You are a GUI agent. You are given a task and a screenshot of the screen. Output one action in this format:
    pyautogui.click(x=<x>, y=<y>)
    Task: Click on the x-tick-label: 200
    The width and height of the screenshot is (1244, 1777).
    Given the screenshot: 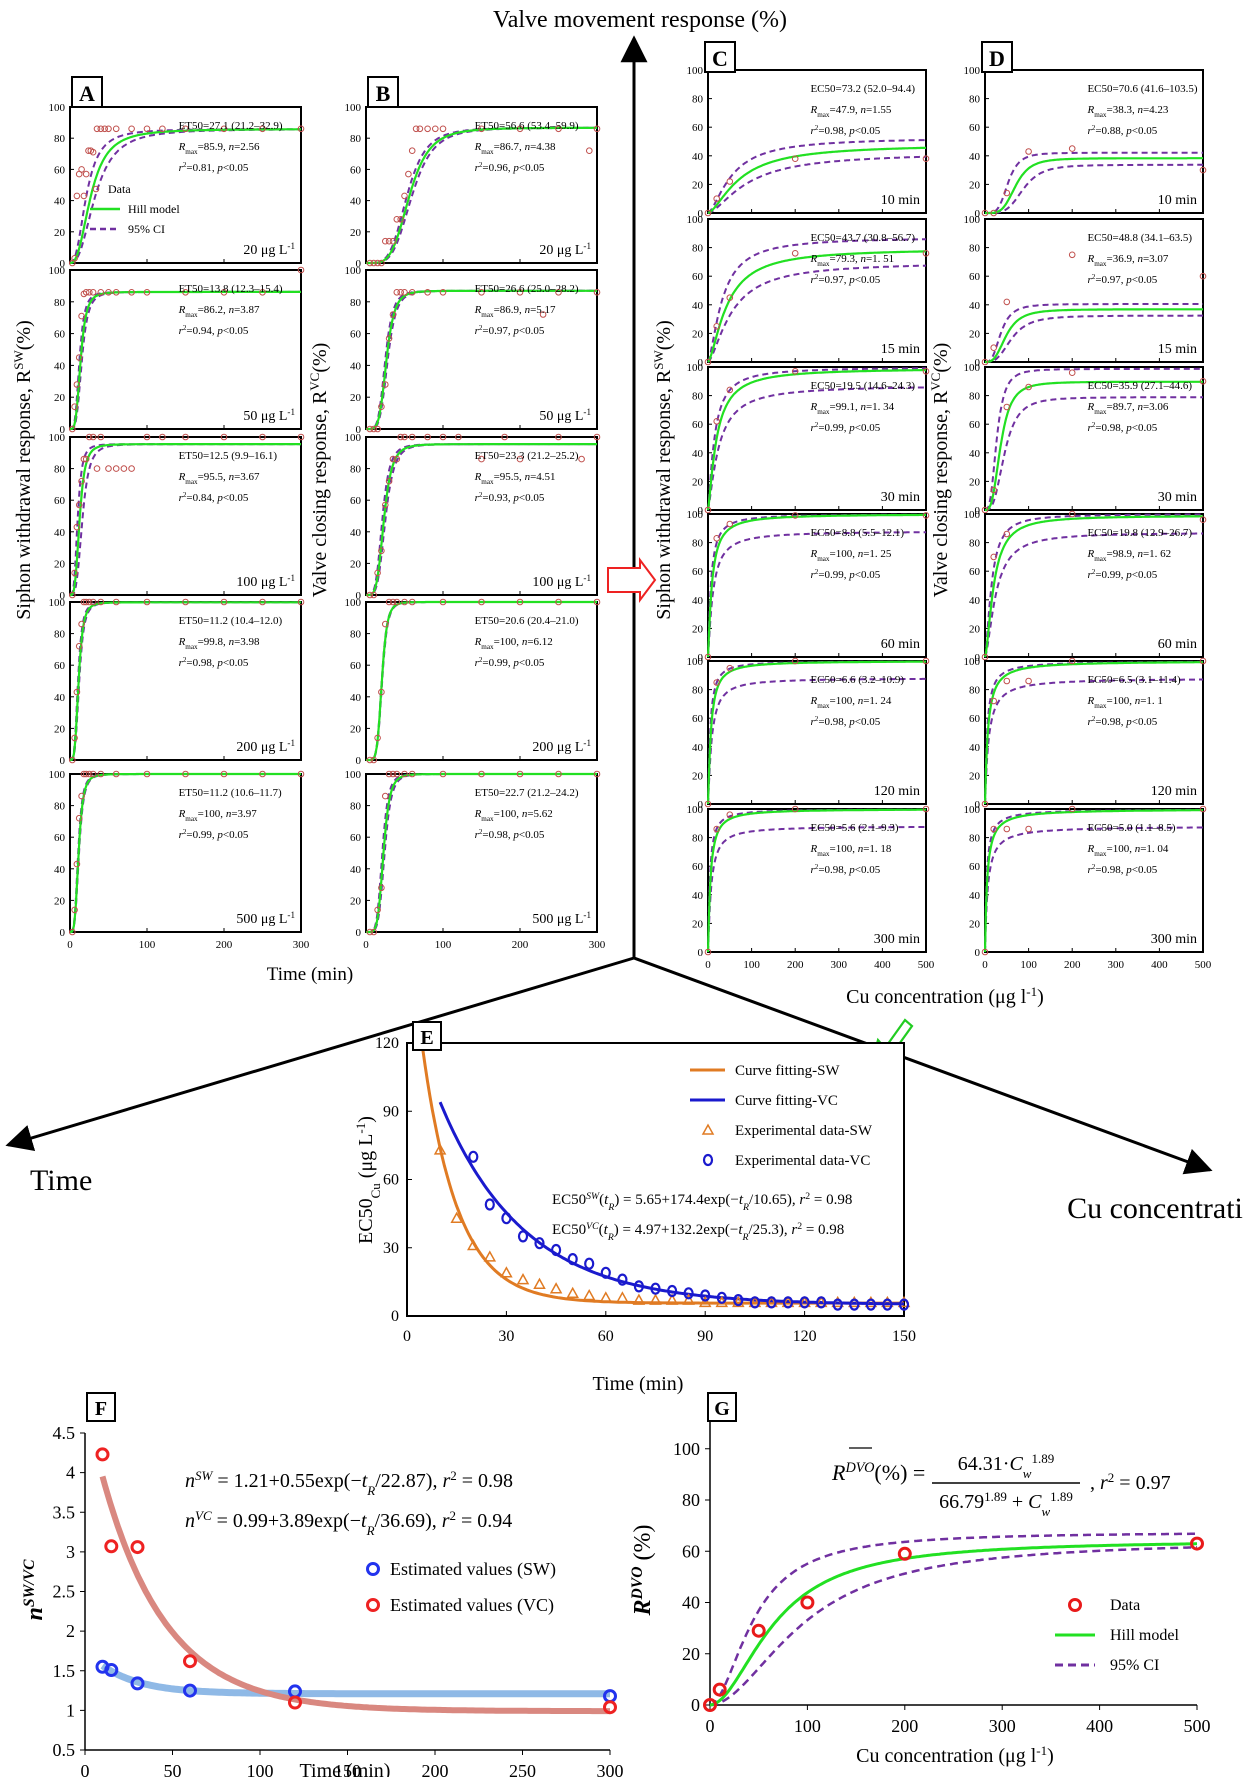 What is the action you would take?
    pyautogui.click(x=520, y=945)
    